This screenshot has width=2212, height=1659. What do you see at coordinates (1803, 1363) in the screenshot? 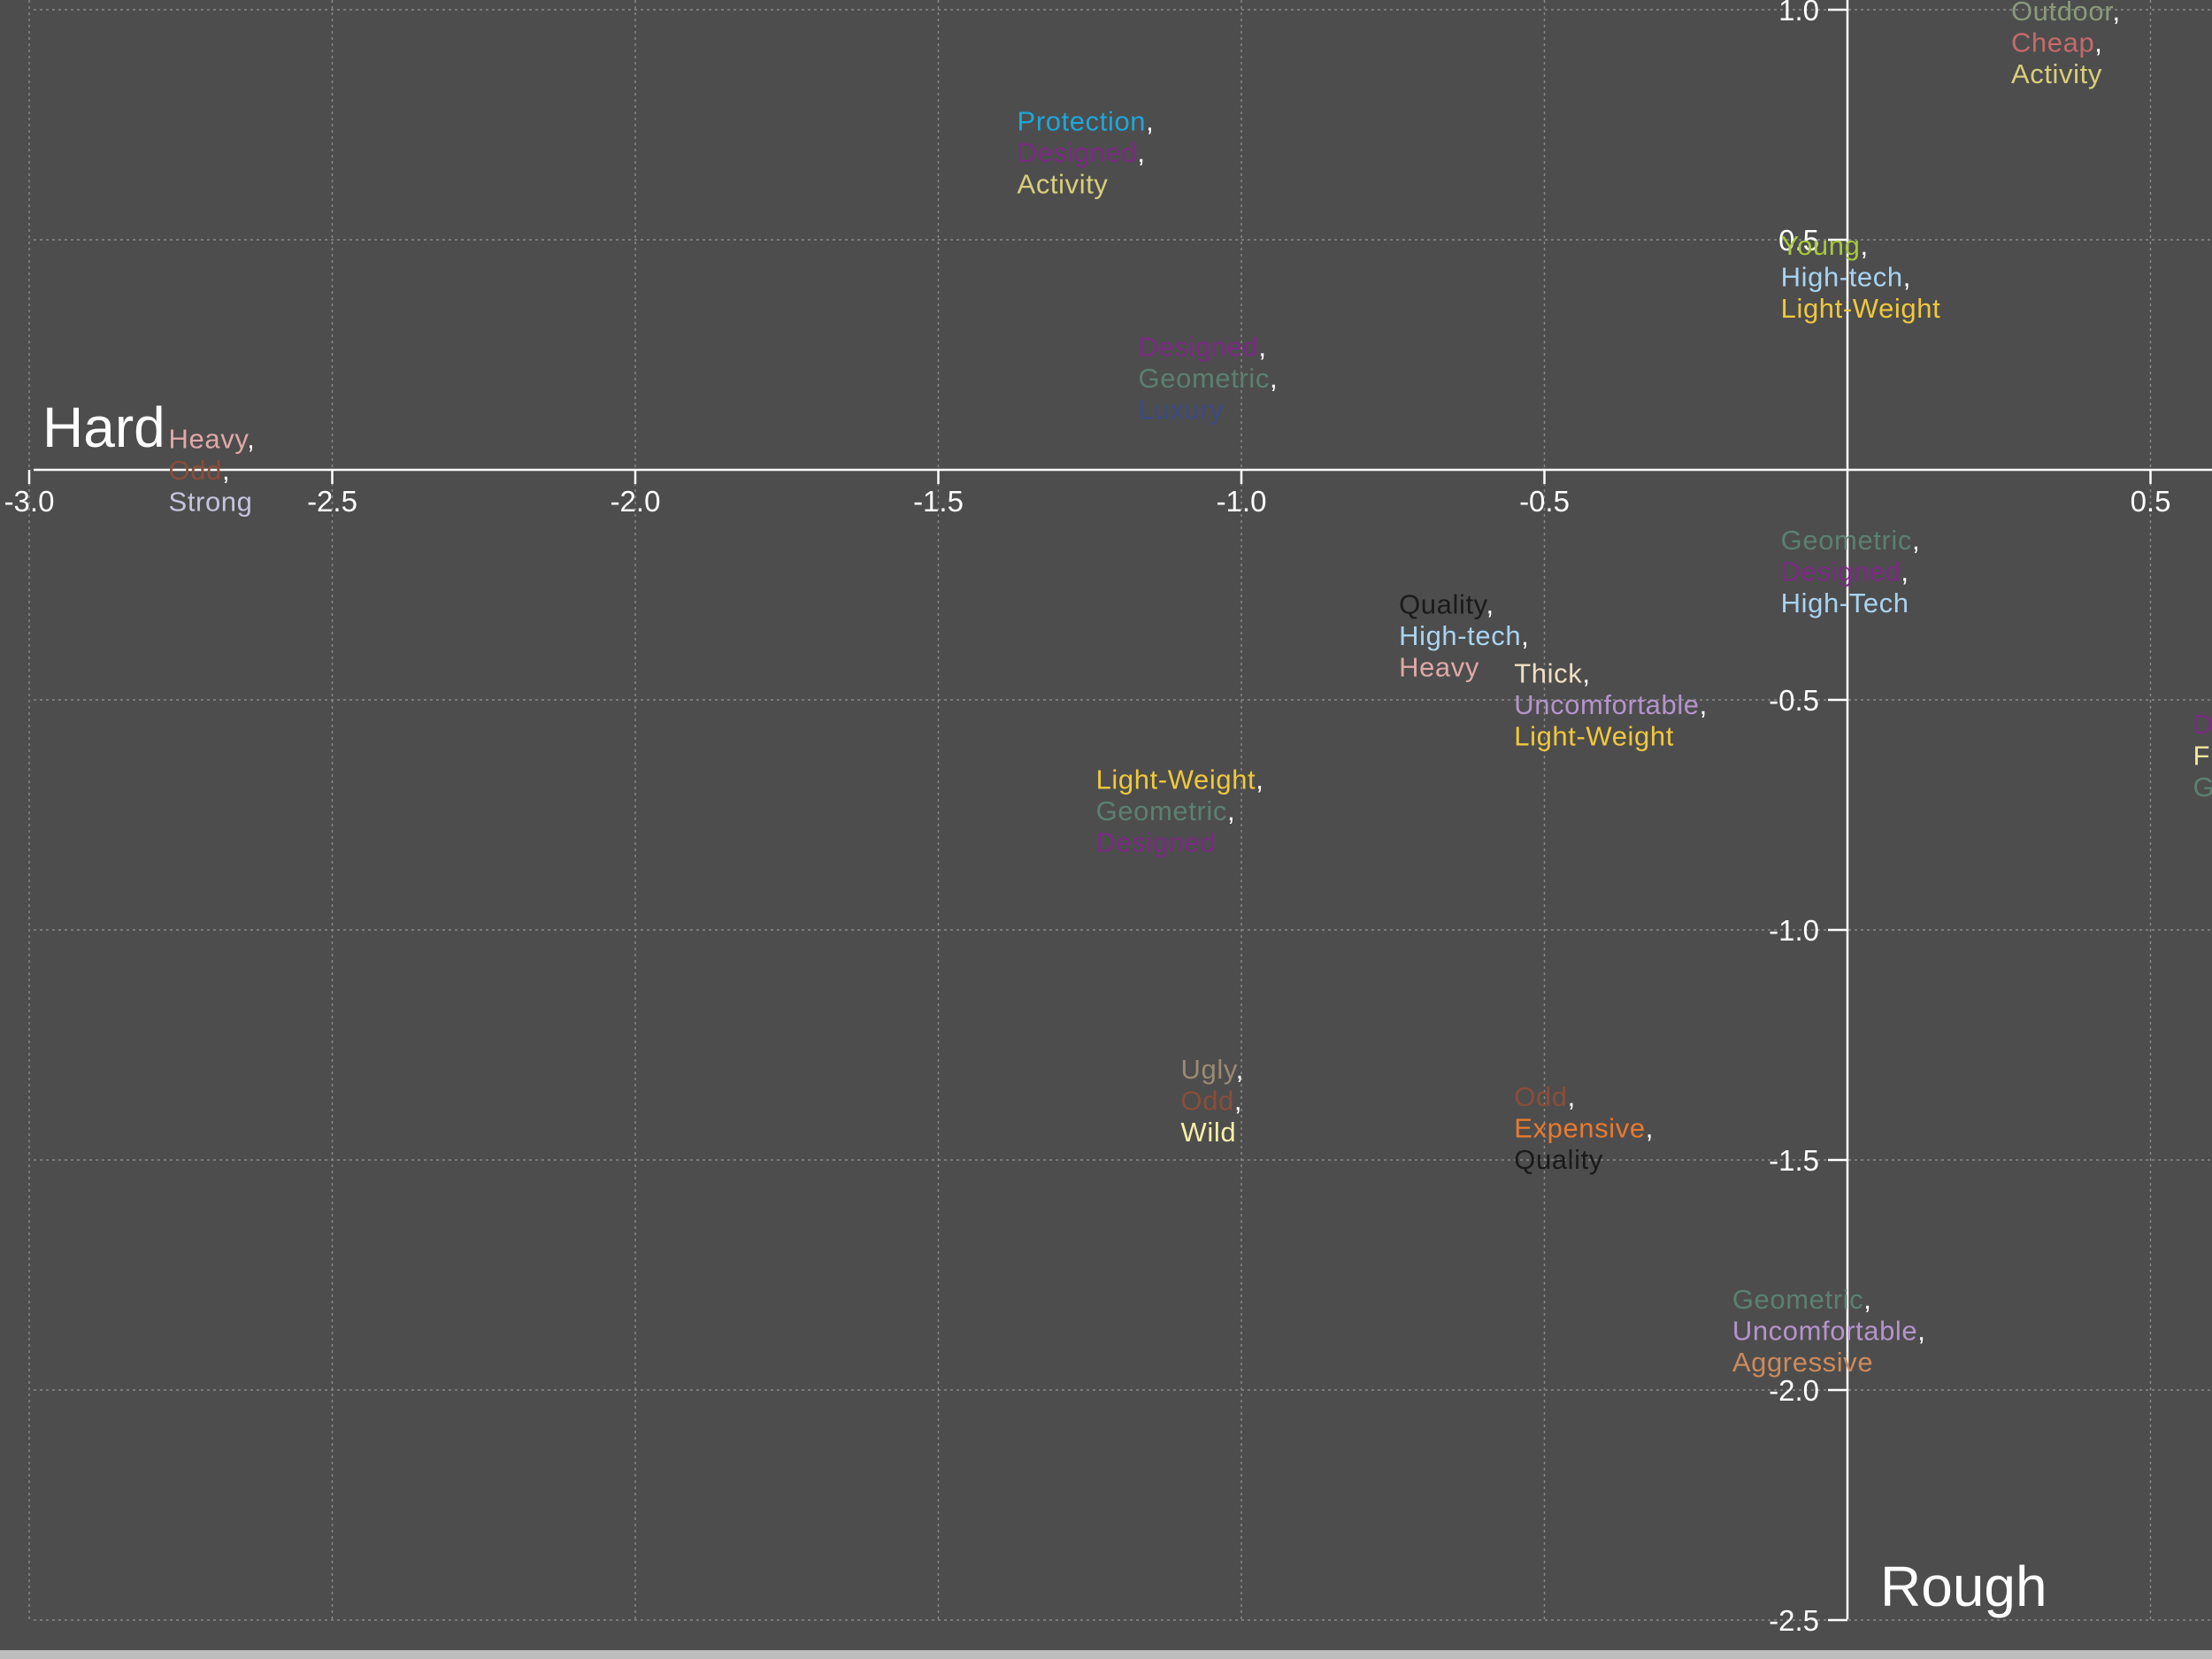
I see `data-point-term: Aggressive` at bounding box center [1803, 1363].